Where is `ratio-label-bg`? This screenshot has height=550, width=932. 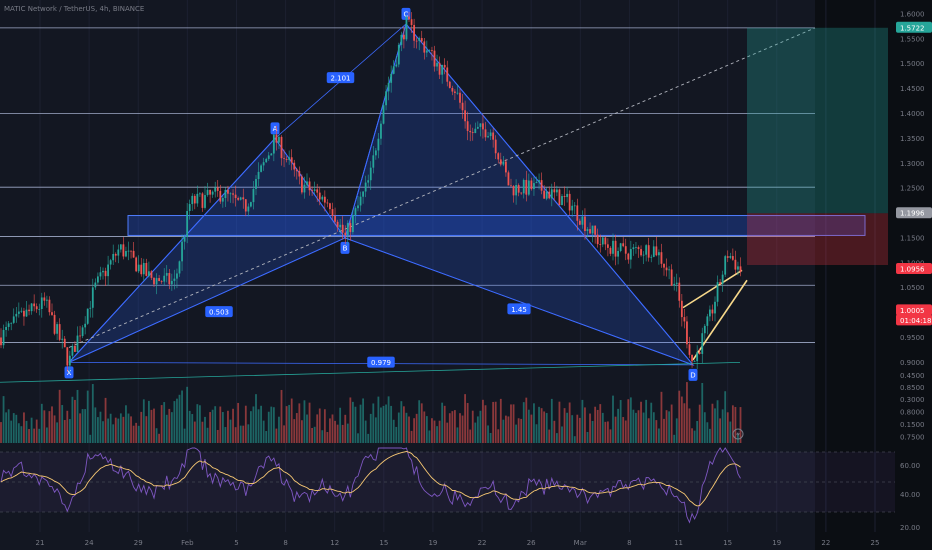
ratio-label-bg is located at coordinates (219, 312).